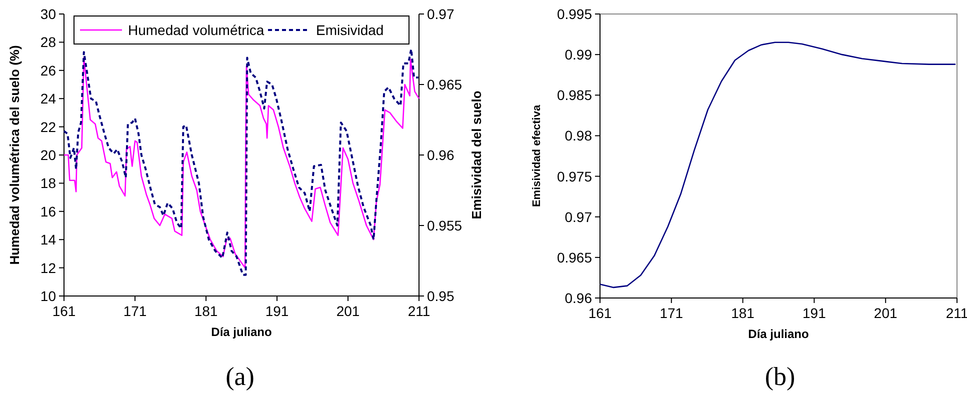 The image size is (967, 412). What do you see at coordinates (574, 257) in the screenshot?
I see `y-tick-label: 0.965` at bounding box center [574, 257].